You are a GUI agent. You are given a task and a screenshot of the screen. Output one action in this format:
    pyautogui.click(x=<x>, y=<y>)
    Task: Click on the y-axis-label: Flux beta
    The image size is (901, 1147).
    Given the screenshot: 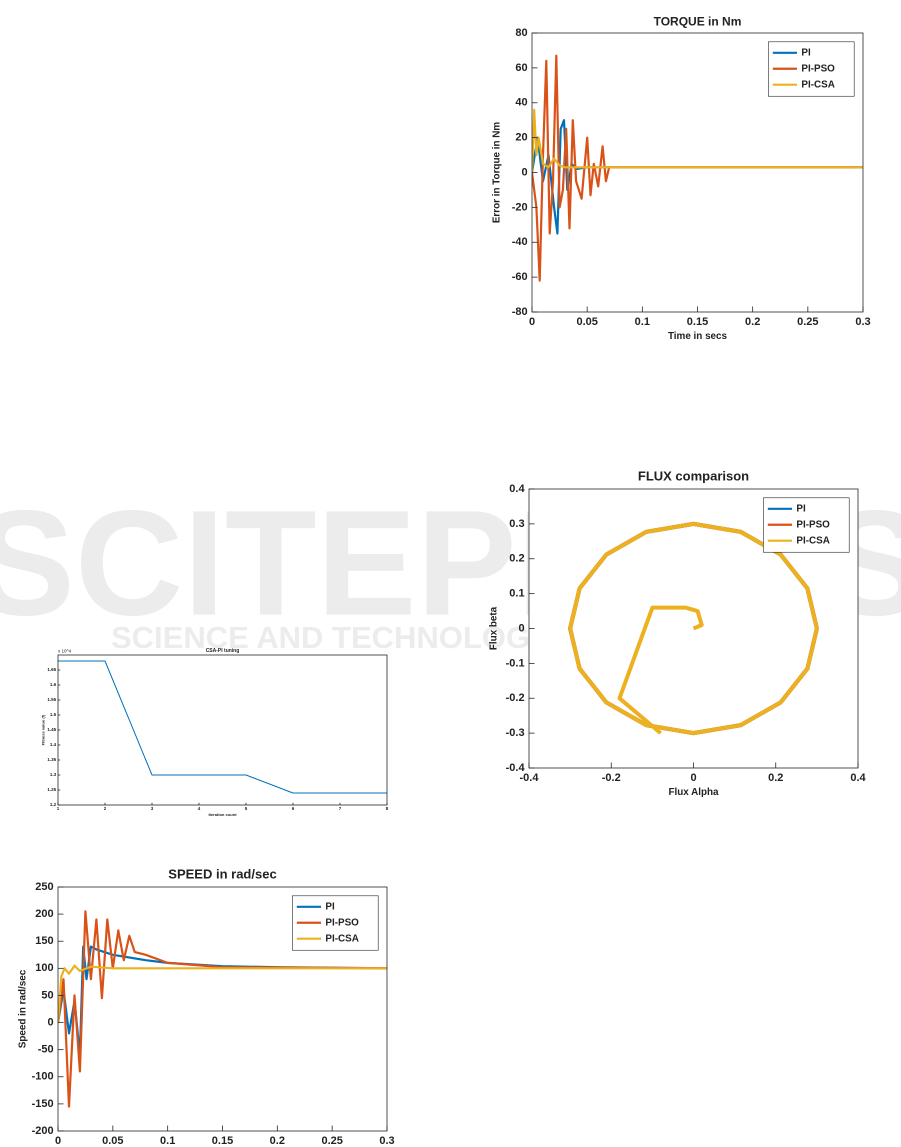 What is the action you would take?
    pyautogui.click(x=493, y=628)
    